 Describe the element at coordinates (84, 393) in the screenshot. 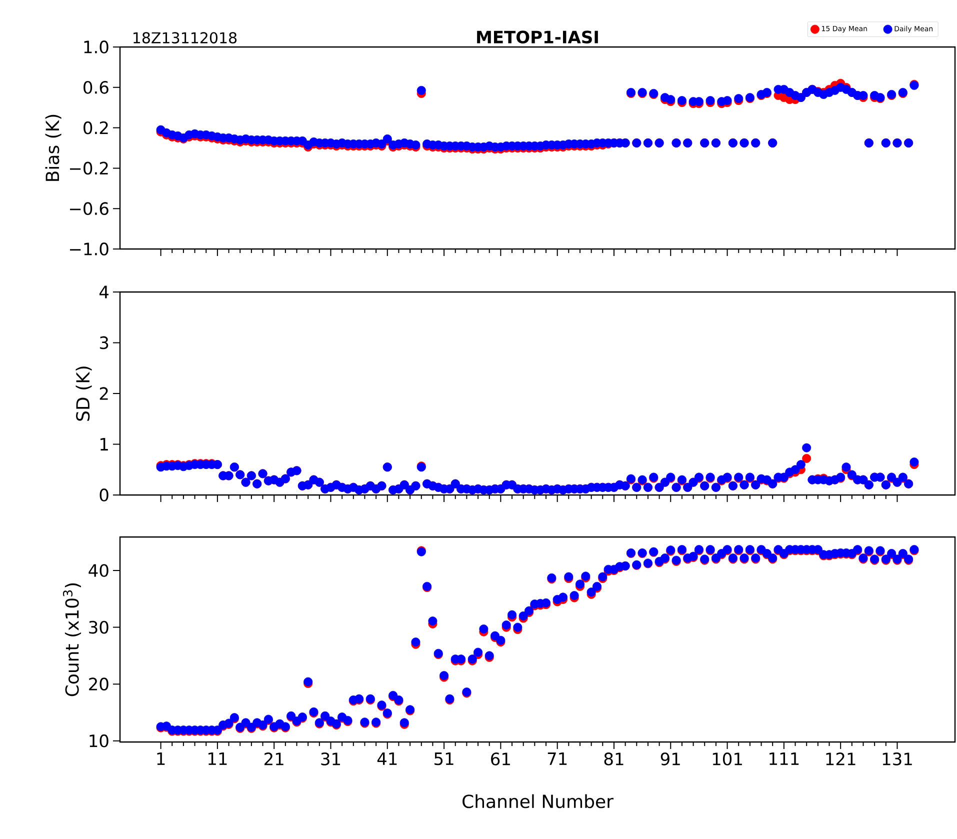

I see `y-axis-title: SD (K)` at that location.